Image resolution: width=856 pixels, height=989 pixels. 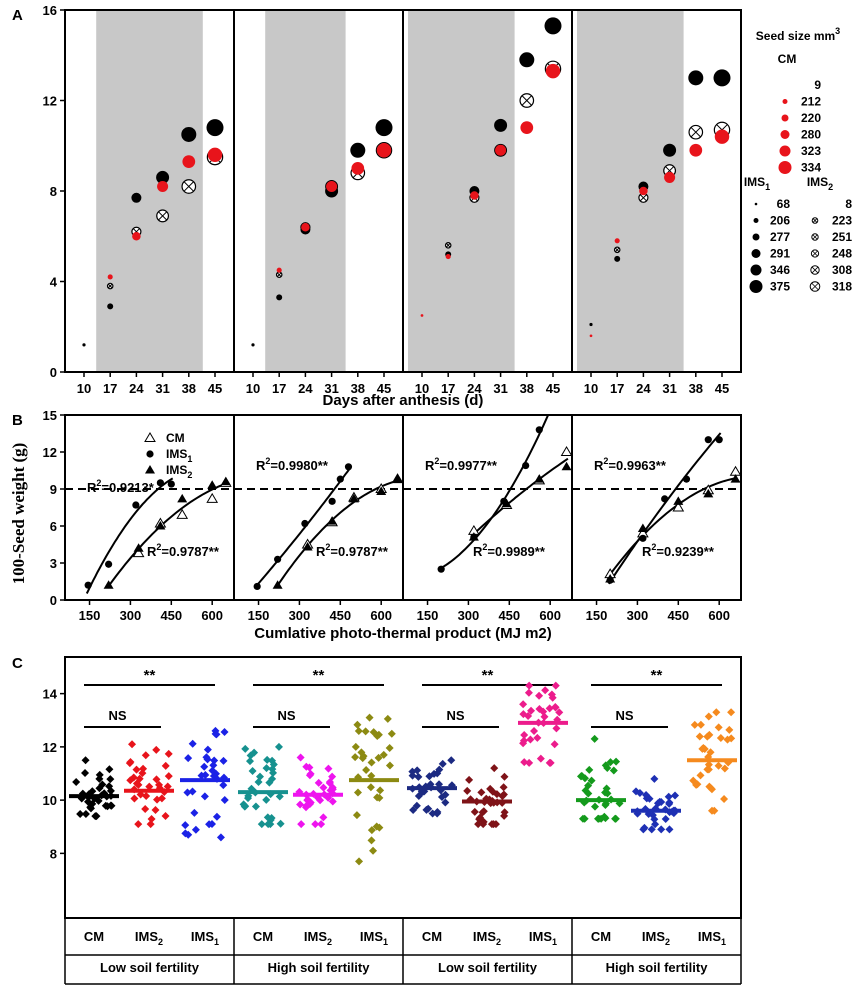 I want to click on legend-size: 206, so click(x=780, y=221).